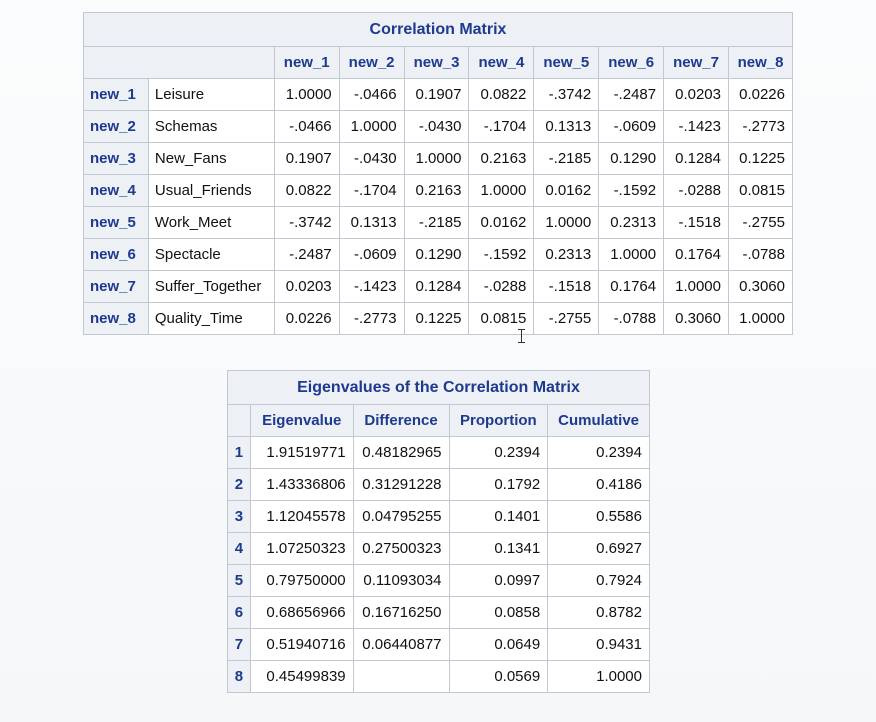 Image resolution: width=876 pixels, height=722 pixels. What do you see at coordinates (498, 676) in the screenshot?
I see `eigen-cell: 0.0569` at bounding box center [498, 676].